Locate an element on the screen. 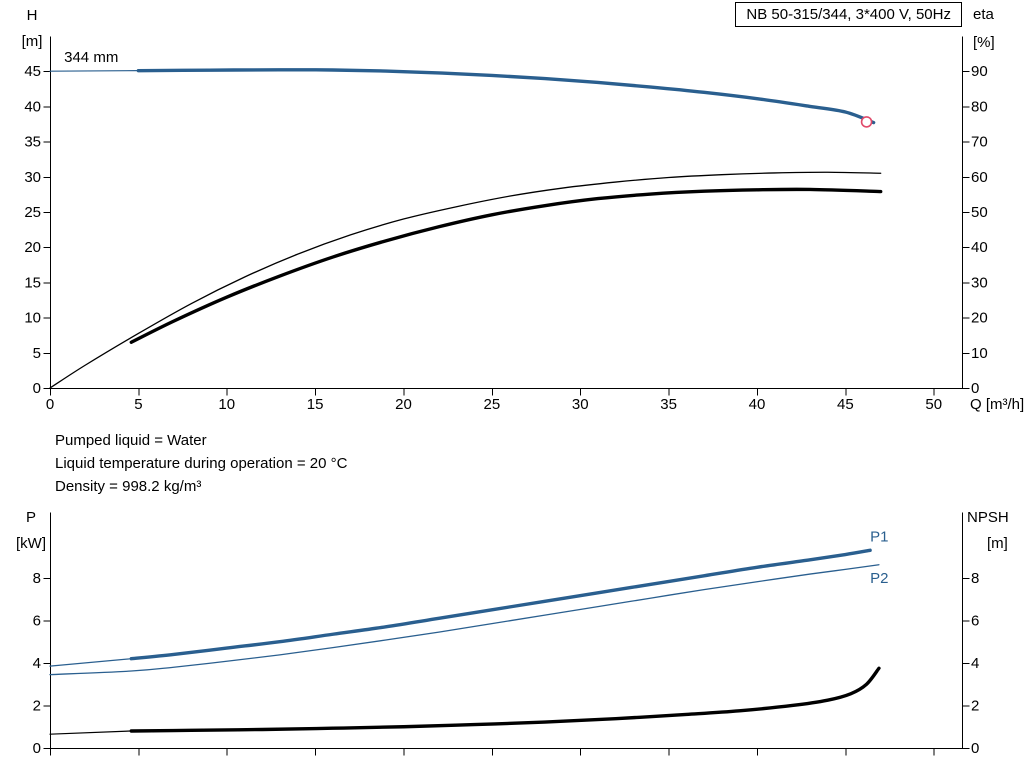 This screenshot has height=781, width=1024. right-tick-label: 40 is located at coordinates (979, 247).